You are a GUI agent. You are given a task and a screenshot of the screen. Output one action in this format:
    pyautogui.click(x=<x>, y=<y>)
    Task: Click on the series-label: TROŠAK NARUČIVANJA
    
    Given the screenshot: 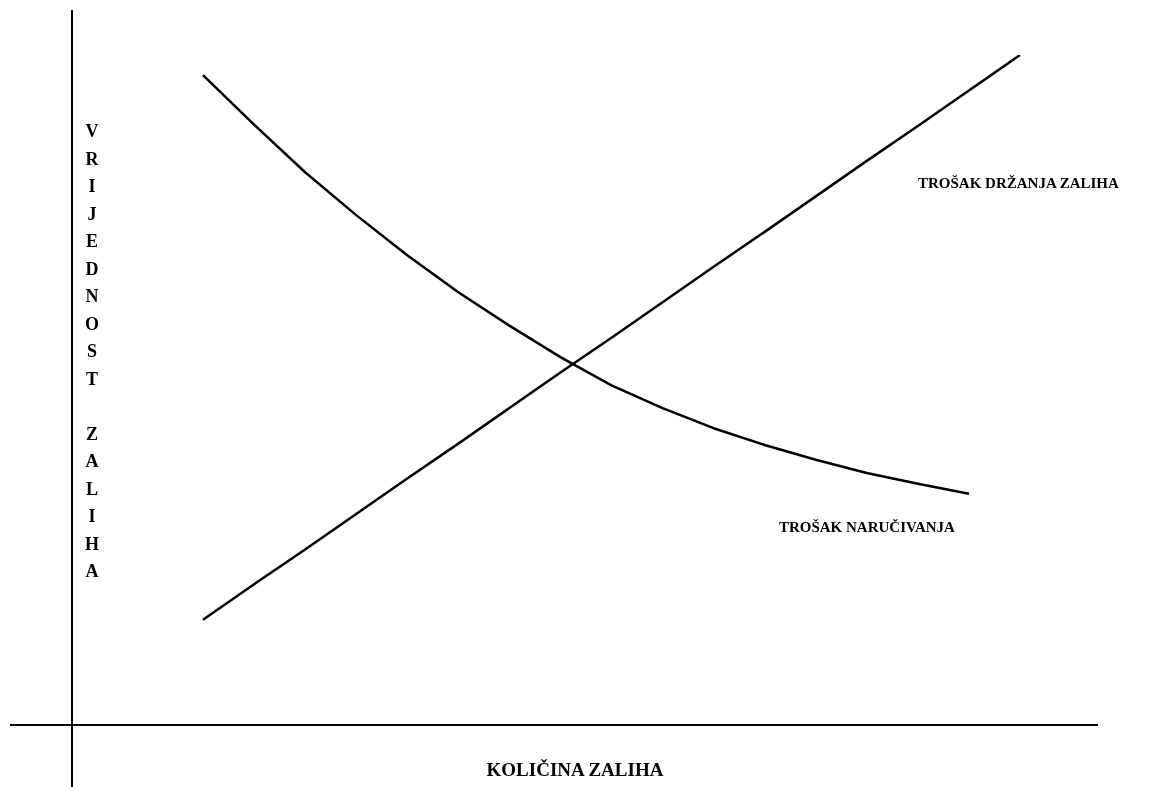 What is the action you would take?
    pyautogui.click(x=867, y=526)
    